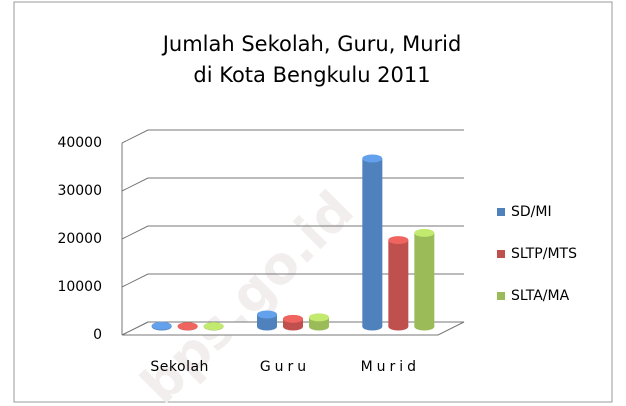 The width and height of the screenshot is (626, 406). Describe the element at coordinates (79, 287) in the screenshot. I see `y-tick-label: 10000` at that location.